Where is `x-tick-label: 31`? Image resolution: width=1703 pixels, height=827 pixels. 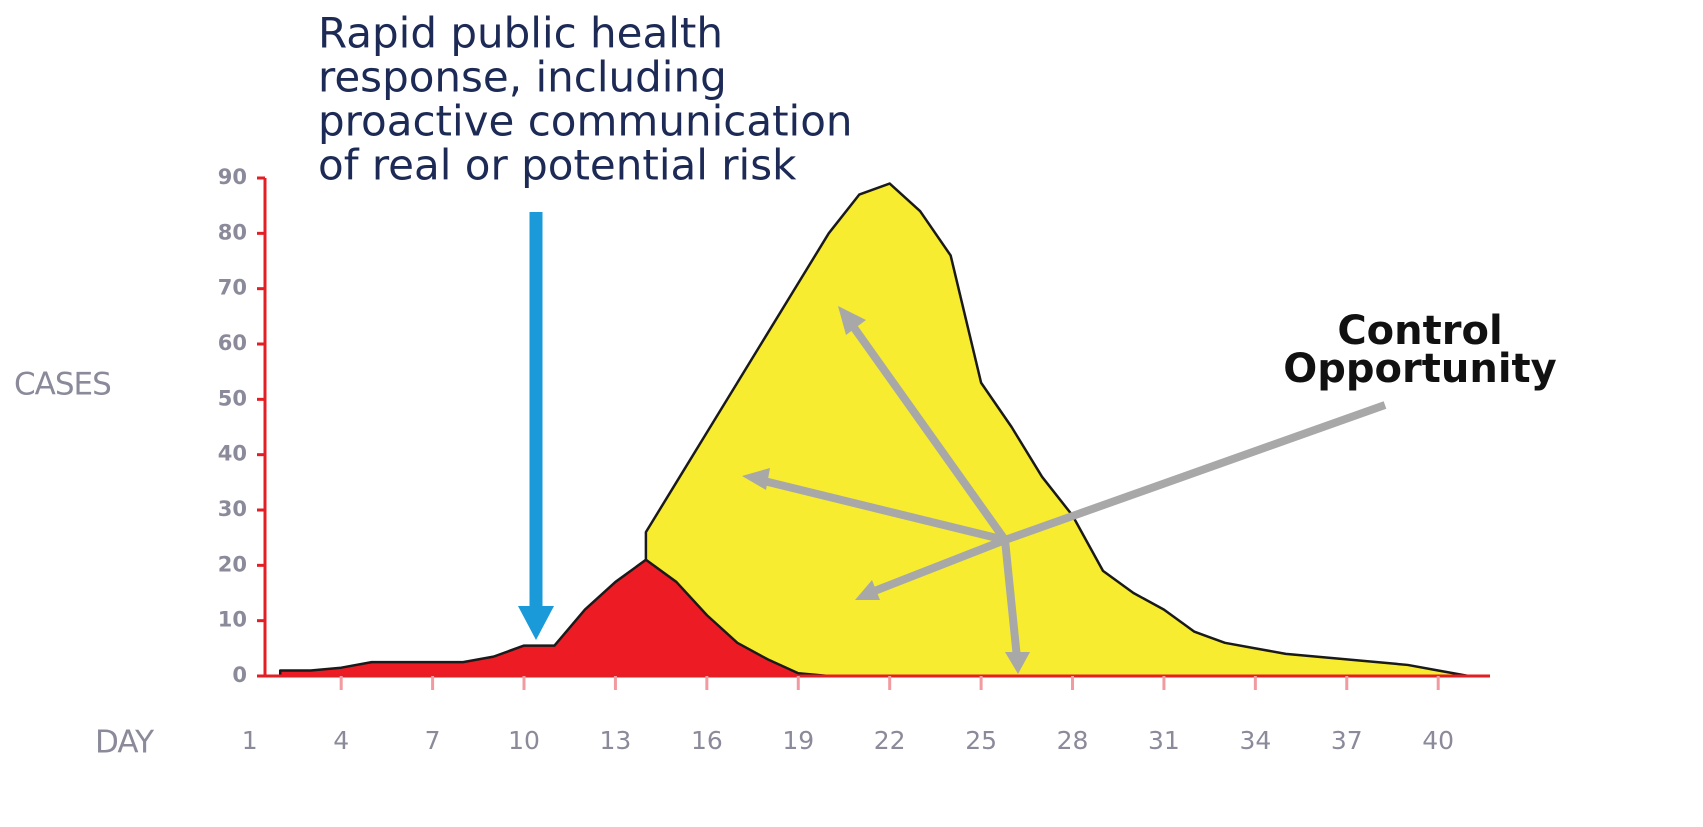 x-tick-label: 31 is located at coordinates (1164, 740).